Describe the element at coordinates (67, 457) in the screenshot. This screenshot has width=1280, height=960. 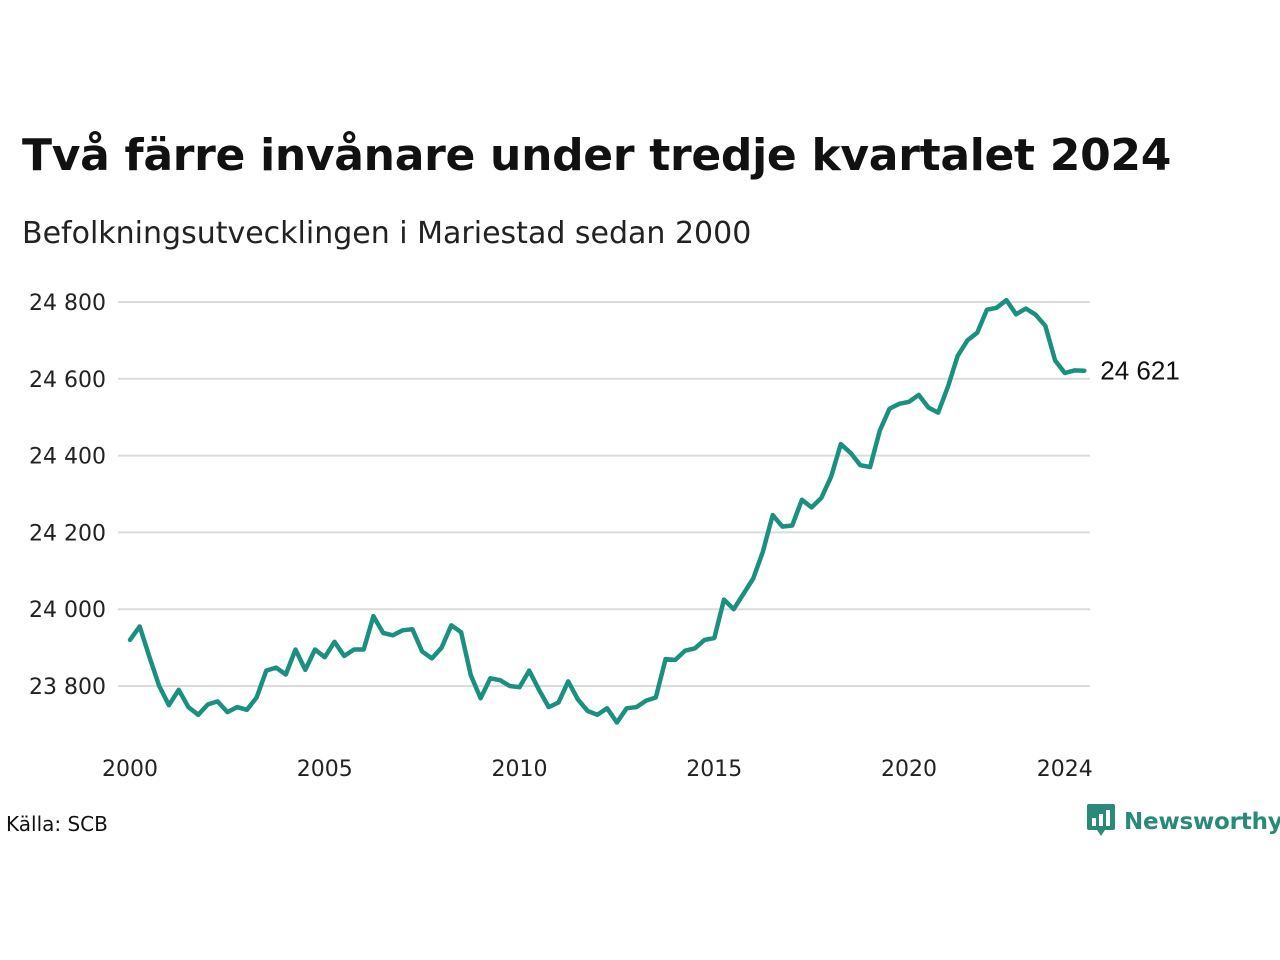
I see `y-tick-label: 24 400` at that location.